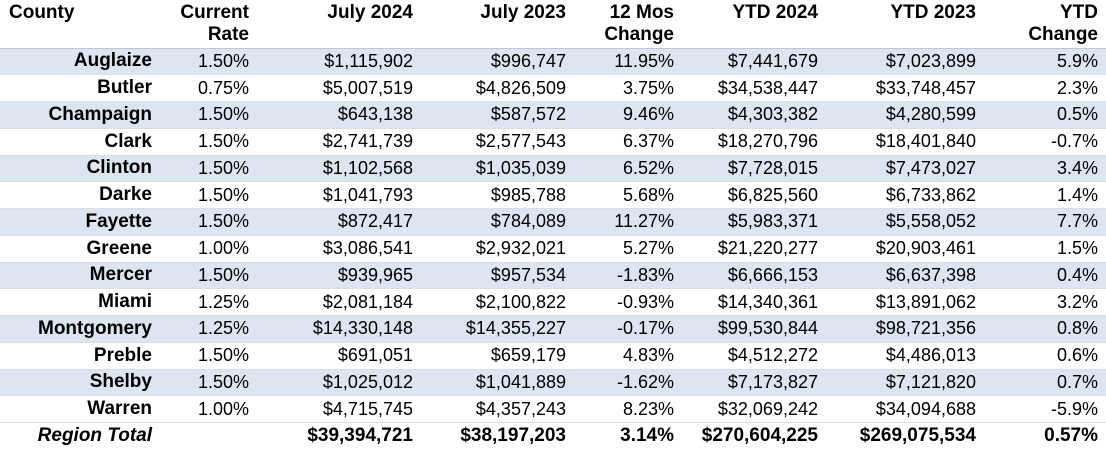 This screenshot has width=1106, height=460. I want to click on cell-july-2024: $691,051, so click(339, 356).